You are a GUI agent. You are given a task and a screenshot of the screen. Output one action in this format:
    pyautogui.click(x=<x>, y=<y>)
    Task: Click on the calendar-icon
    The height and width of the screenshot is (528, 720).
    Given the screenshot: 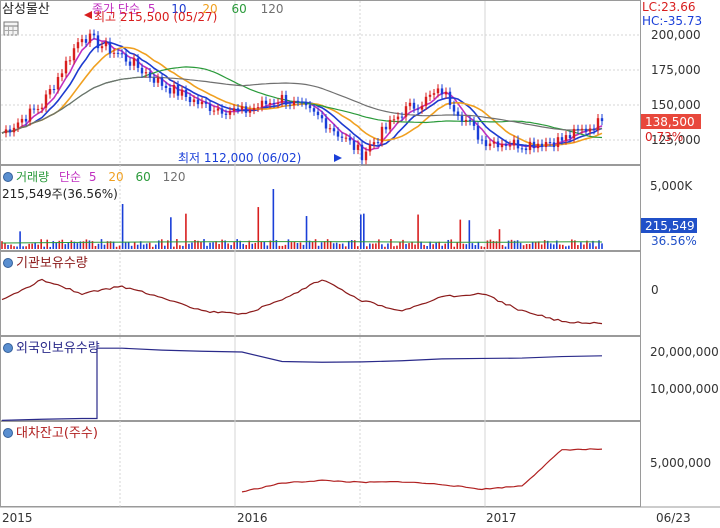 What is the action you would take?
    pyautogui.click(x=11, y=28)
    